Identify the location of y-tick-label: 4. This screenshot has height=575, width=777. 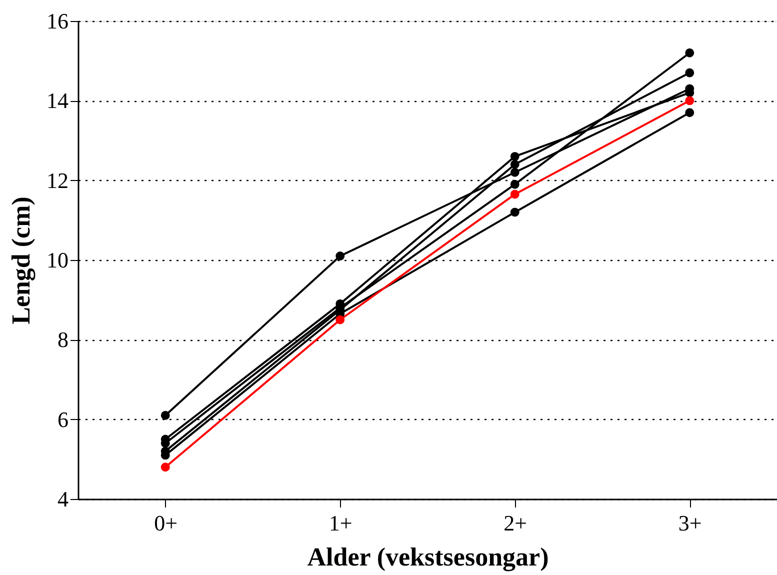
(63, 499).